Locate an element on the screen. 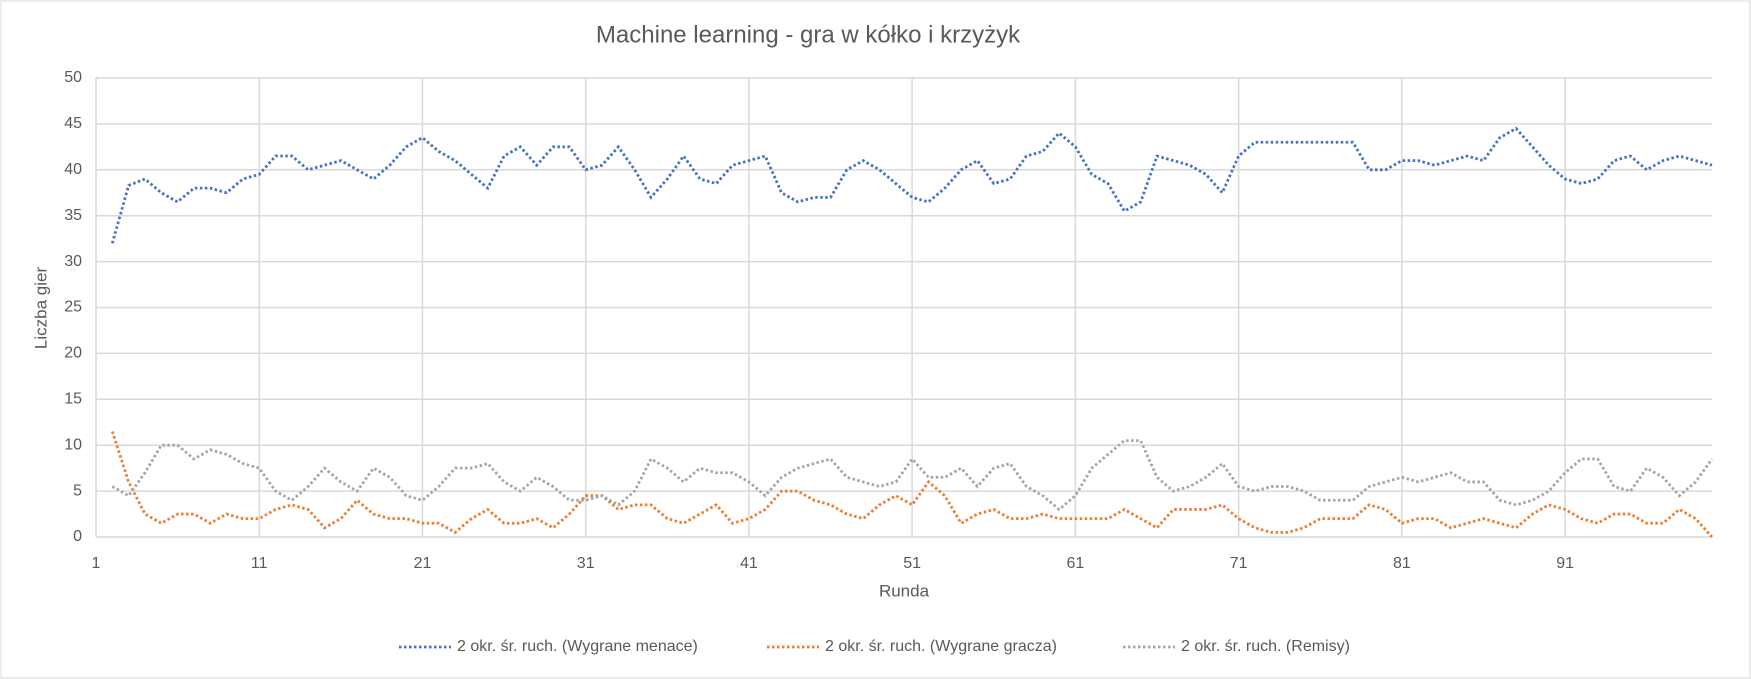  legend-label: 2 okr. śr. ruch. (Wygrane gracza) is located at coordinates (941, 646).